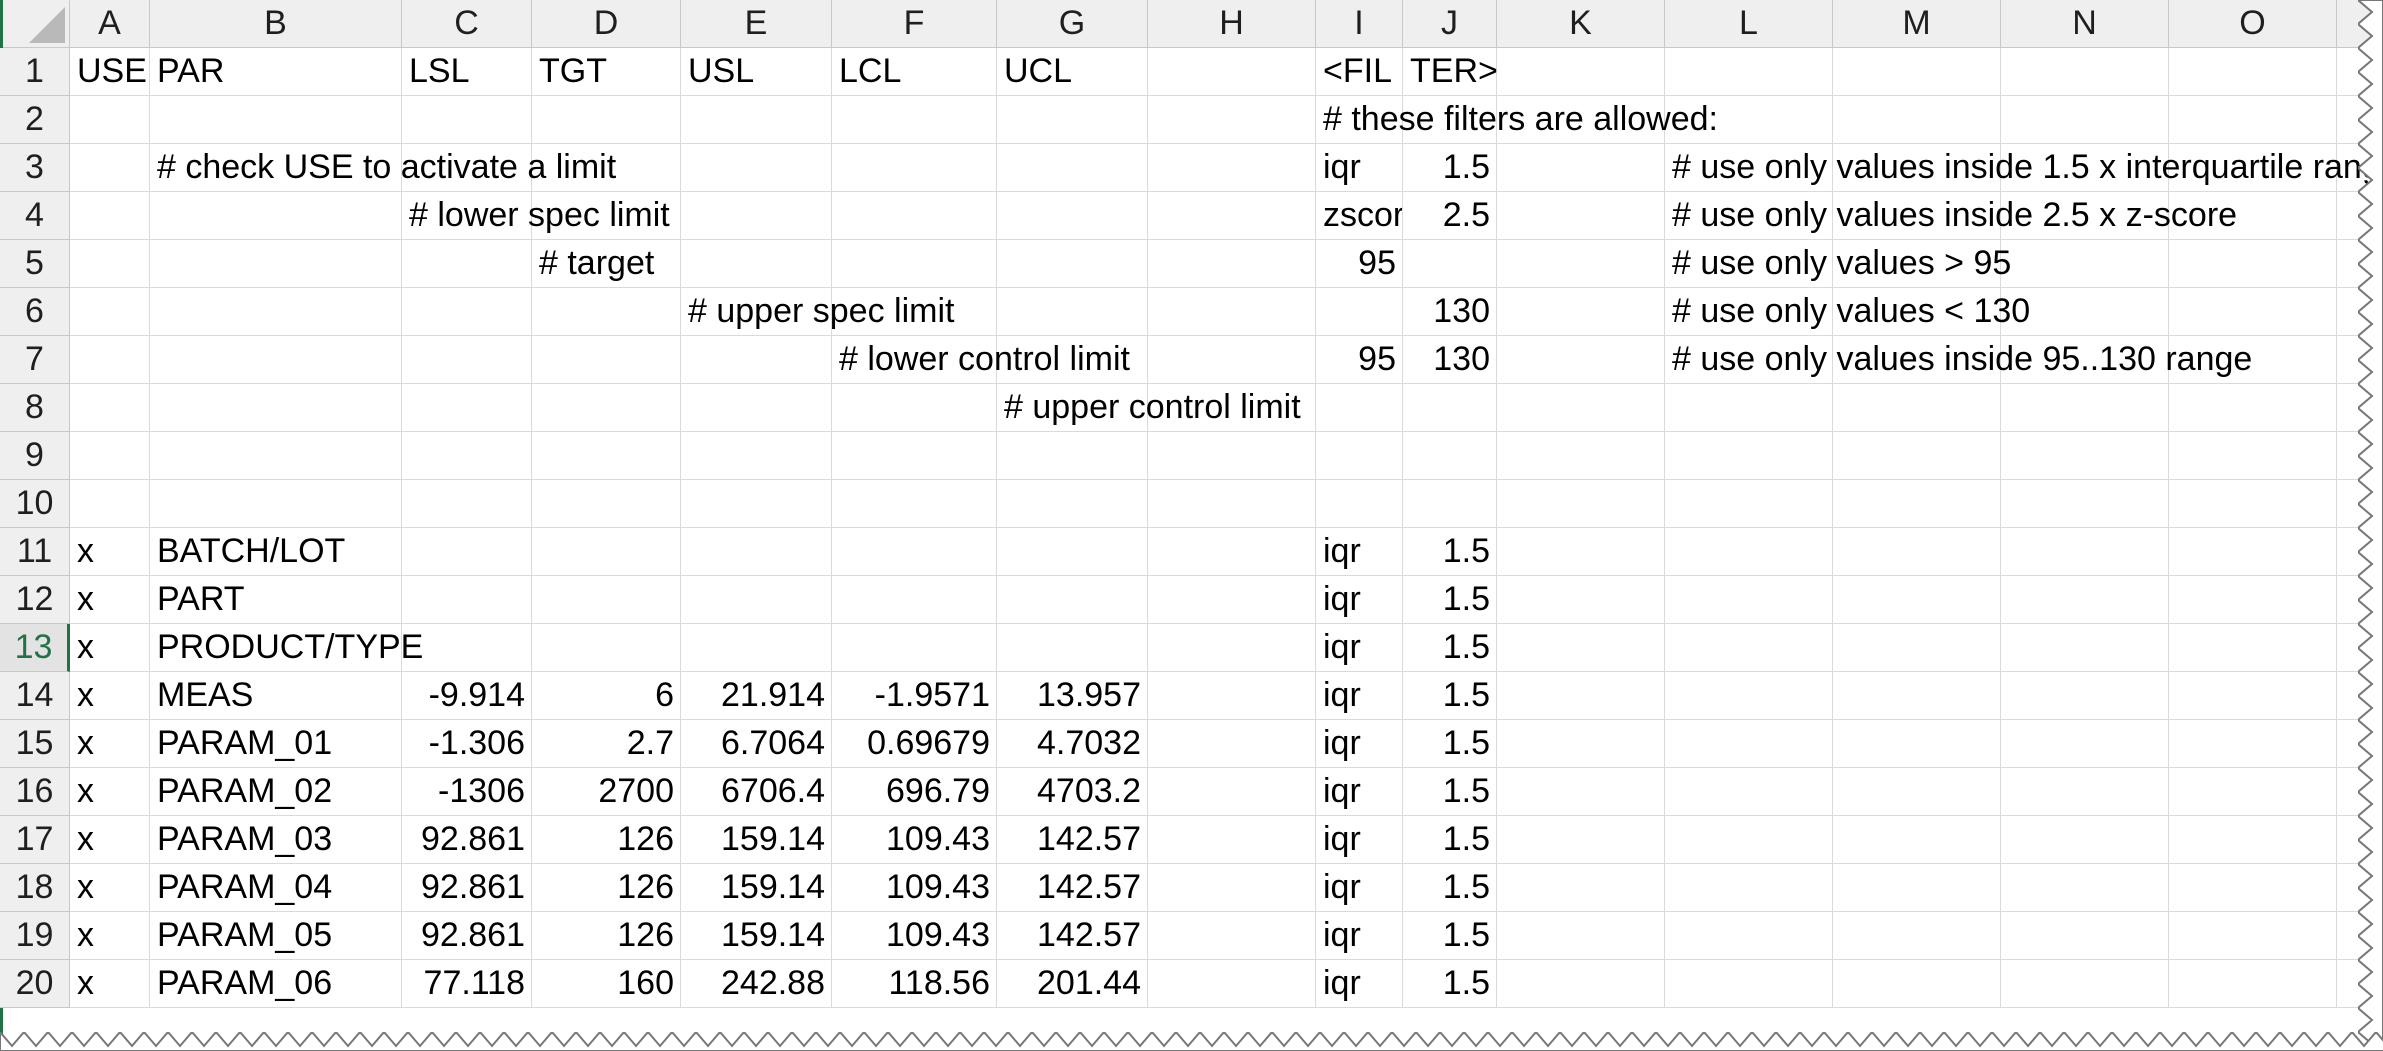  I want to click on cell-k16, so click(1581, 792).